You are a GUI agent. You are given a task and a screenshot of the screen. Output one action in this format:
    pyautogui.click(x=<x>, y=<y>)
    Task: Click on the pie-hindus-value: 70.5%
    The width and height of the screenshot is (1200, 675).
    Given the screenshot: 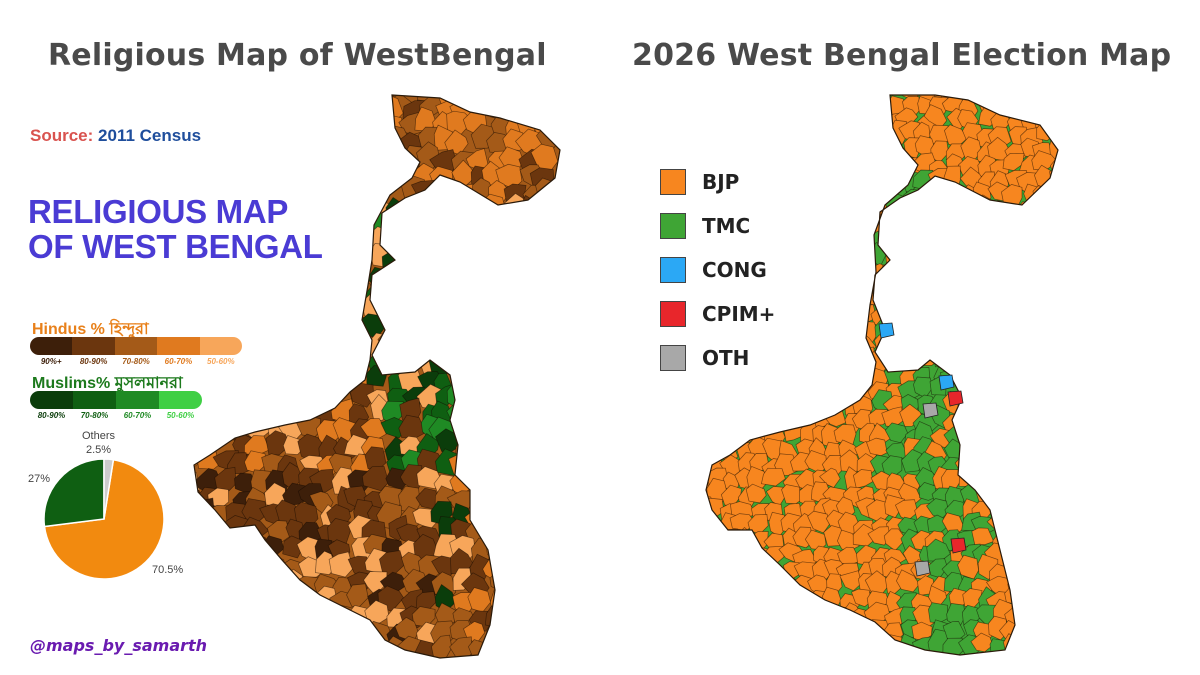 What is the action you would take?
    pyautogui.click(x=168, y=570)
    